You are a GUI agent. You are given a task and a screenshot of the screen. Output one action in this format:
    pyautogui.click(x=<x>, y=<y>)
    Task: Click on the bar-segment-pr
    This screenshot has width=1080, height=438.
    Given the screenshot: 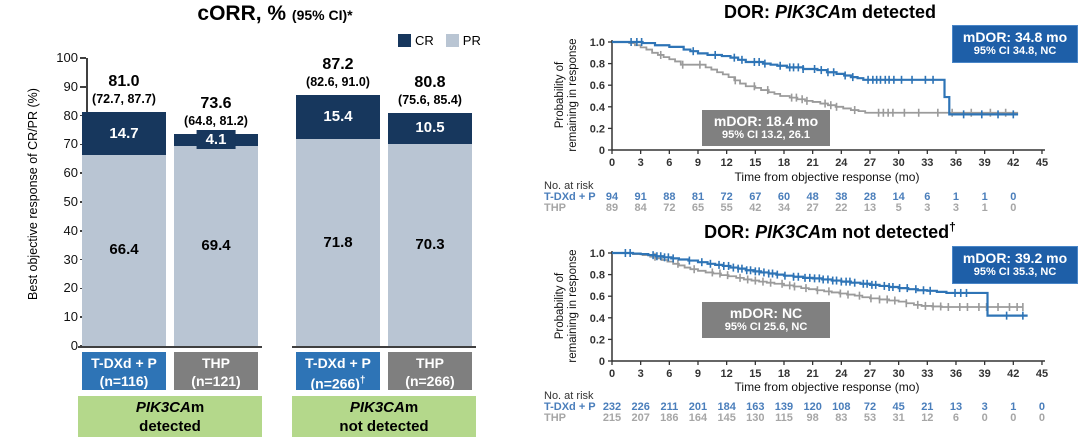 What is the action you would take?
    pyautogui.click(x=216, y=246)
    